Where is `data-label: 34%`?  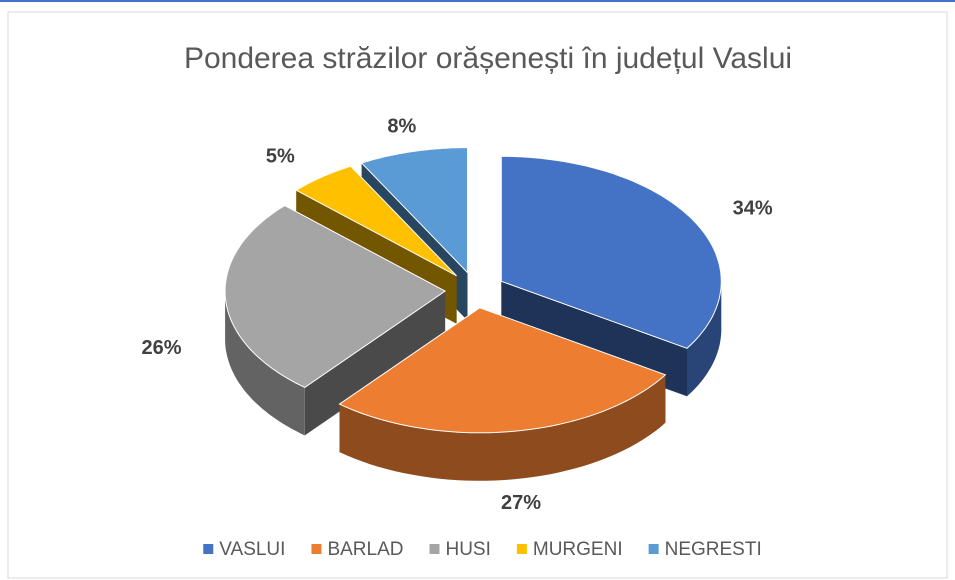 data-label: 34% is located at coordinates (753, 208).